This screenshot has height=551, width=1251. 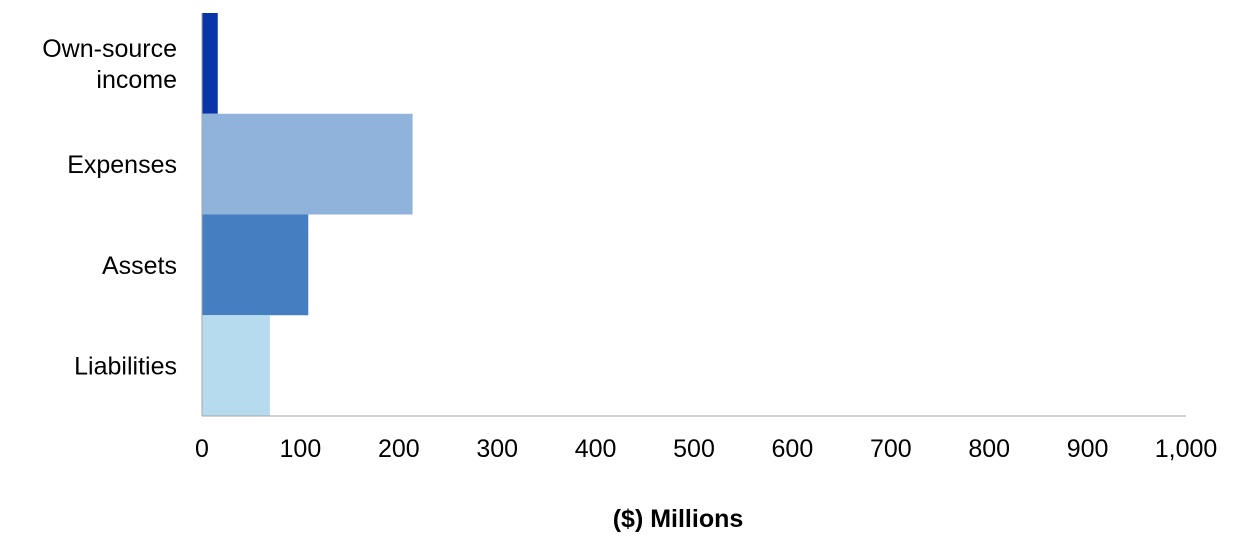 I want to click on x-tick-label-4: 400, so click(x=596, y=449).